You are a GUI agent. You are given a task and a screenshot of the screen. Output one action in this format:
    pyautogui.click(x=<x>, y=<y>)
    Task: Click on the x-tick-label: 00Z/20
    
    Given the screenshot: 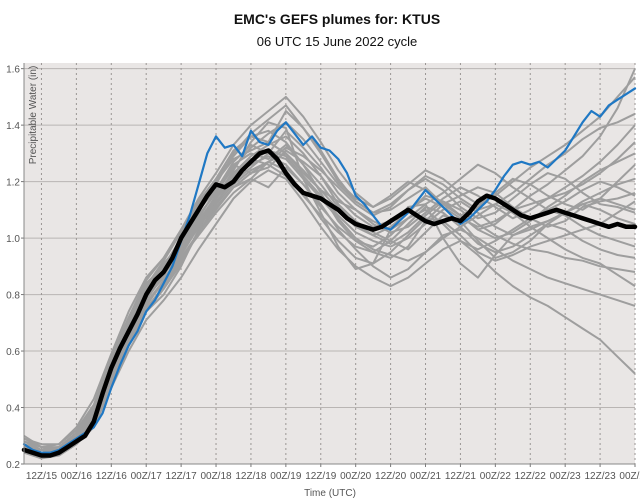 What is the action you would take?
    pyautogui.click(x=356, y=476)
    